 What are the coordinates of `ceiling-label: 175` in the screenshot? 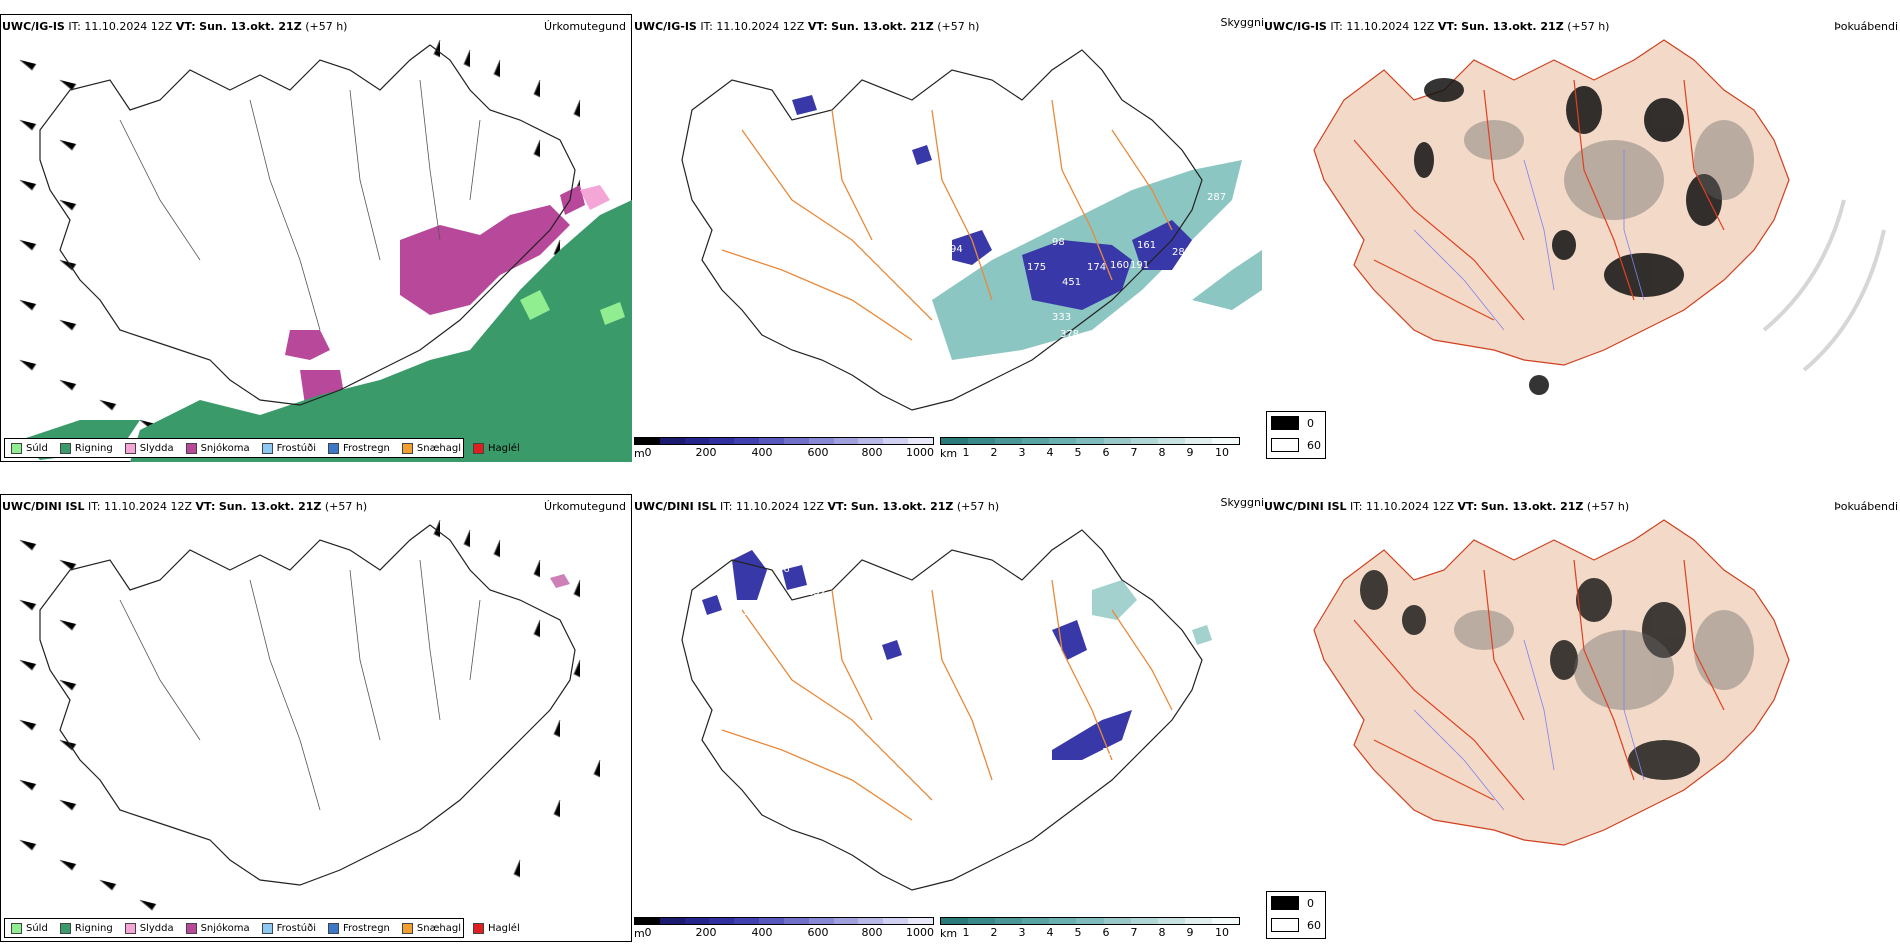 It's located at (1036, 267).